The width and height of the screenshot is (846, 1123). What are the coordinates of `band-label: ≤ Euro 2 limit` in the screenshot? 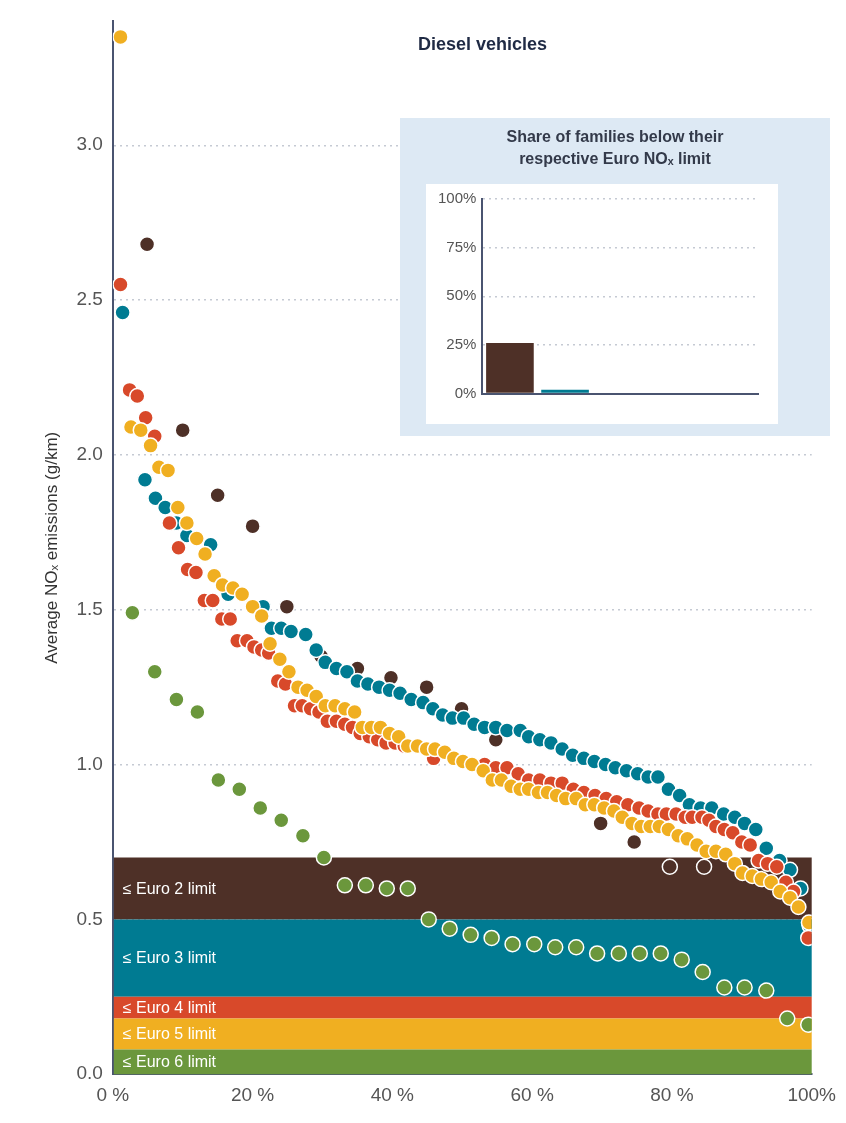 It's located at (169, 888).